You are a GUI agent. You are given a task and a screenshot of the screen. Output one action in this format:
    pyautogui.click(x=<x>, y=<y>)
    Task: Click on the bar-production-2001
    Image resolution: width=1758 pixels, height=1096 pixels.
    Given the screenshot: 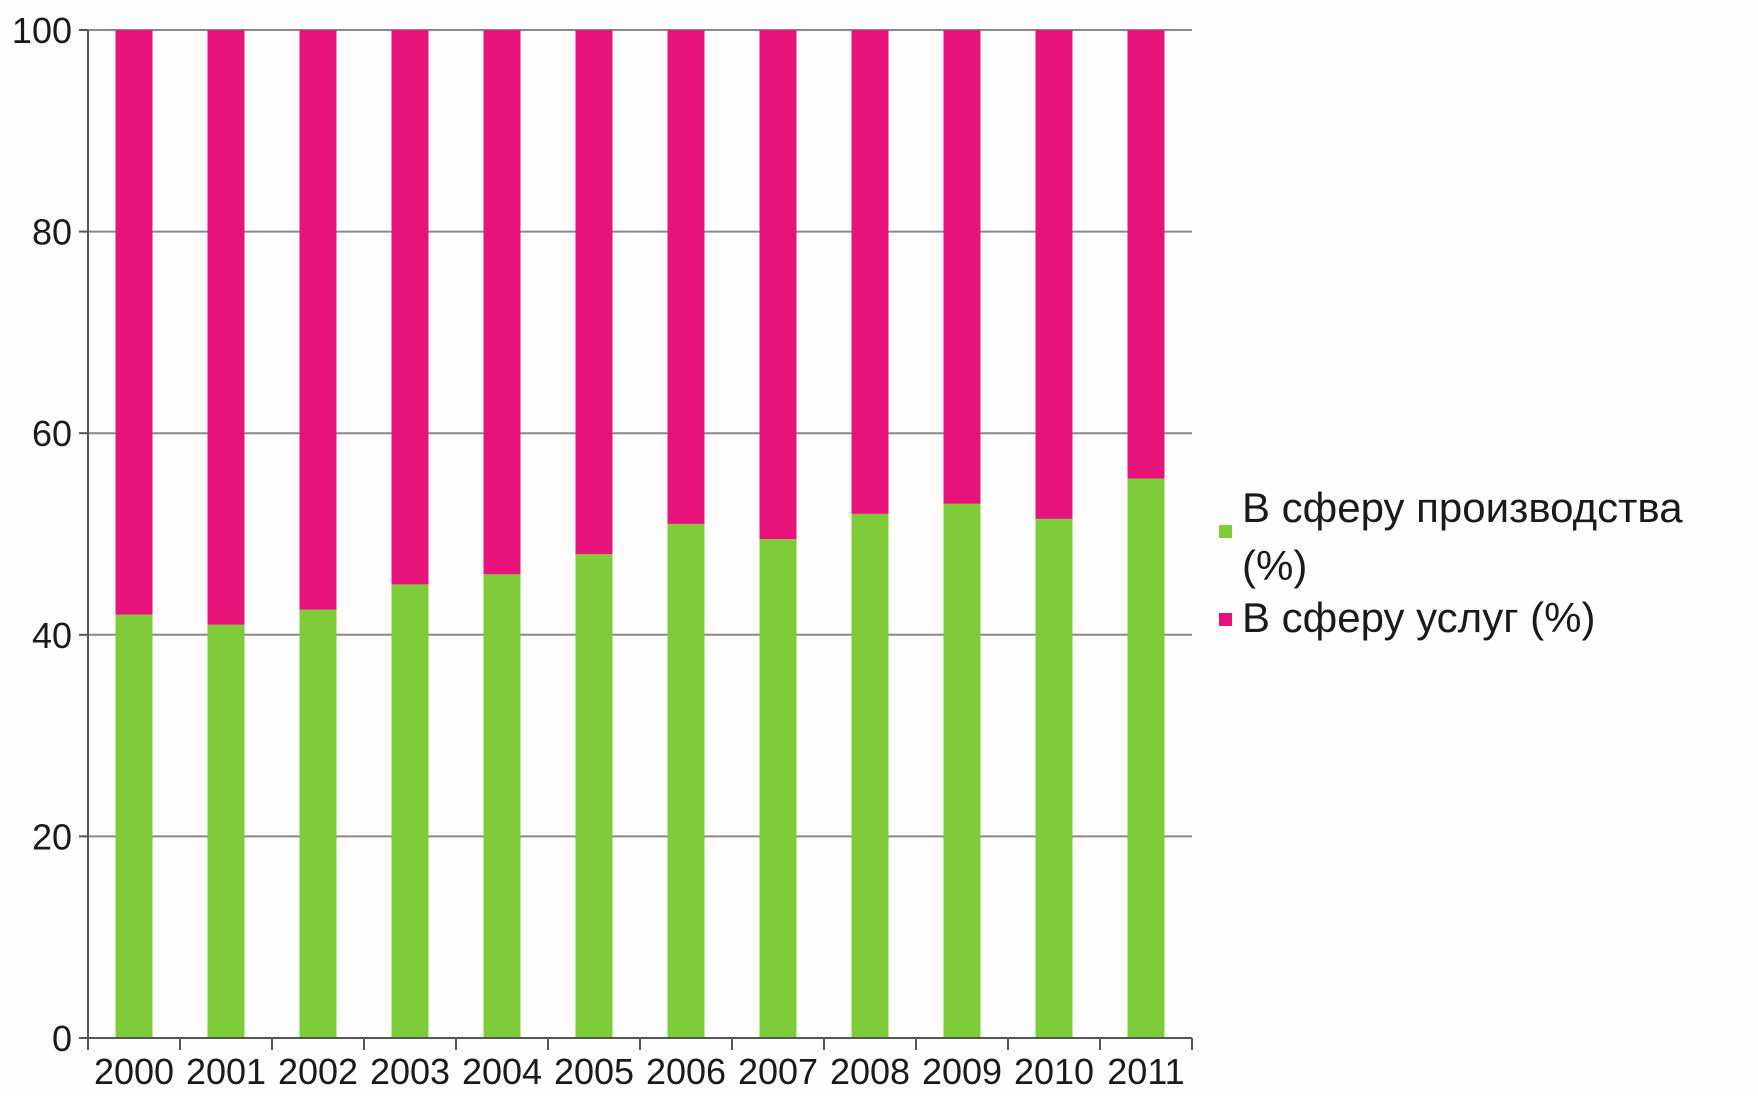 What is the action you would take?
    pyautogui.click(x=226, y=831)
    